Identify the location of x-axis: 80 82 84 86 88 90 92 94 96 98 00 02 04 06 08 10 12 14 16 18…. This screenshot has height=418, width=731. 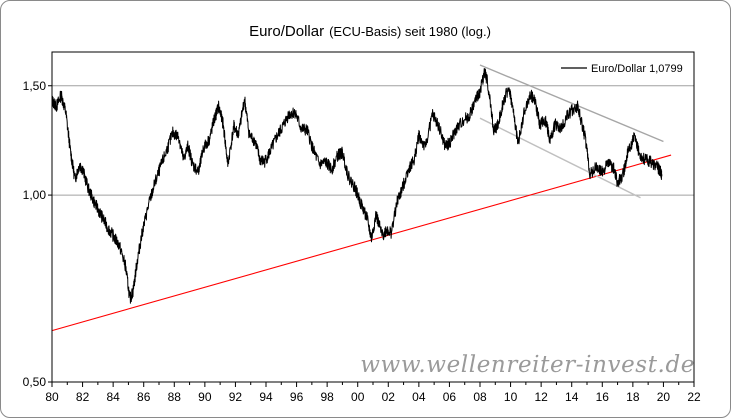
(373, 393).